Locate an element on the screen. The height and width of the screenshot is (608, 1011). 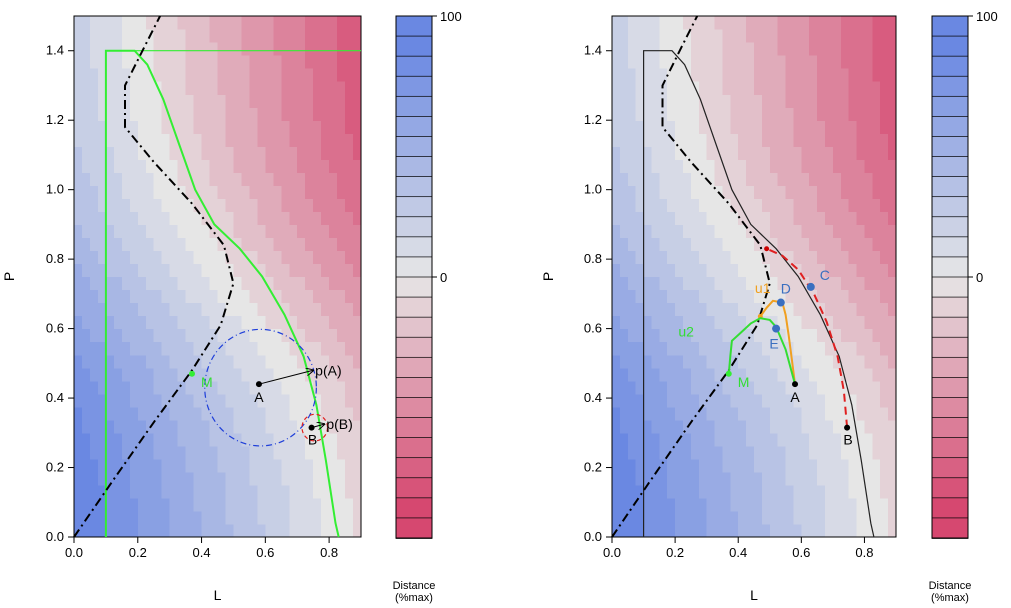
path-u1 is located at coordinates (777, 342).